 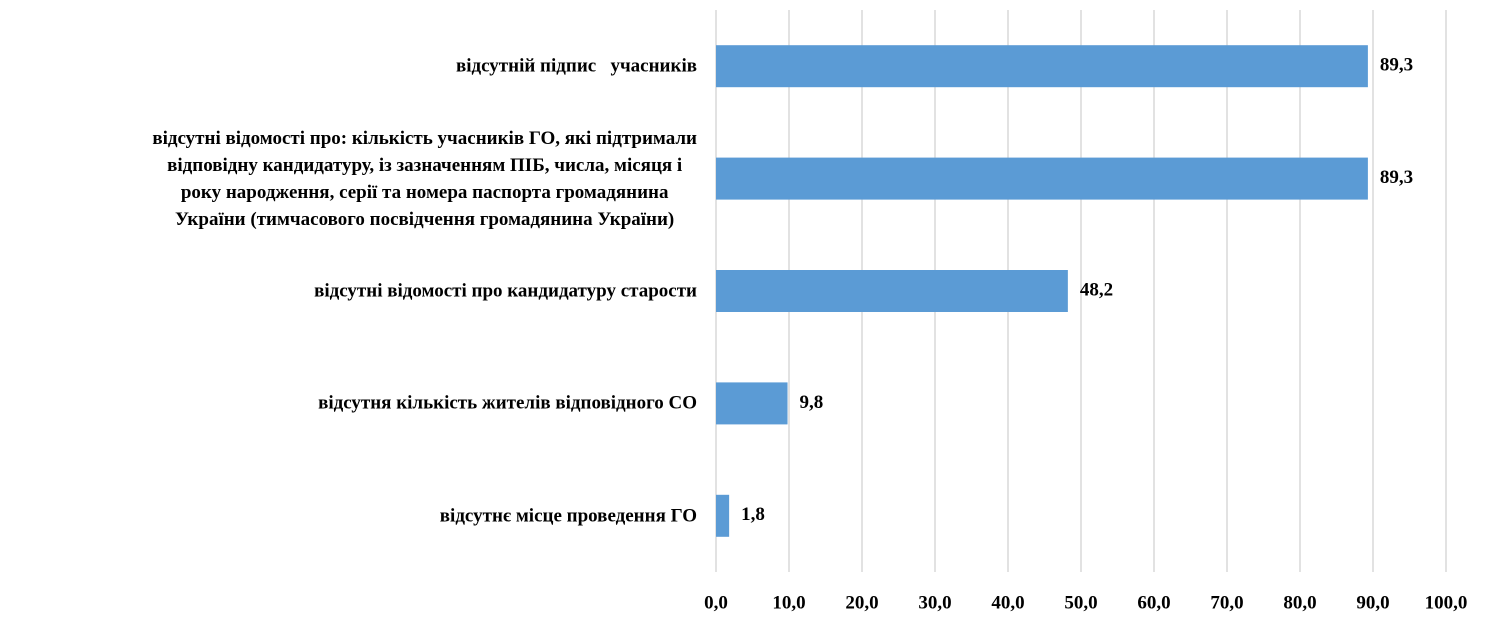 What do you see at coordinates (1372, 602) in the screenshot?
I see `x-tick-label: 90,0` at bounding box center [1372, 602].